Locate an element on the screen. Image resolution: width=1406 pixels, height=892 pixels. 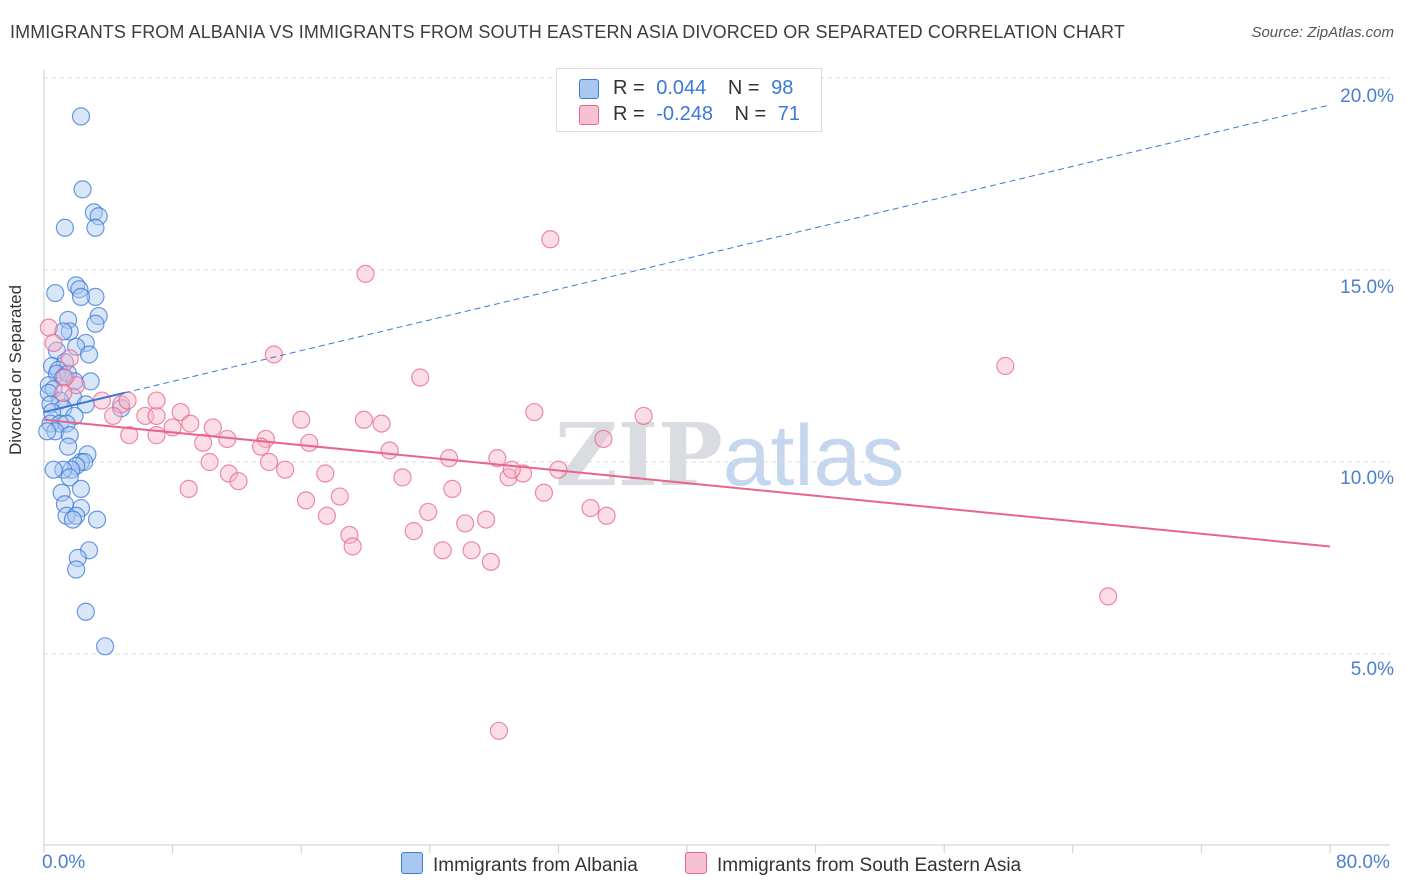
y-tick-label: 10.0% is located at coordinates (1367, 478).